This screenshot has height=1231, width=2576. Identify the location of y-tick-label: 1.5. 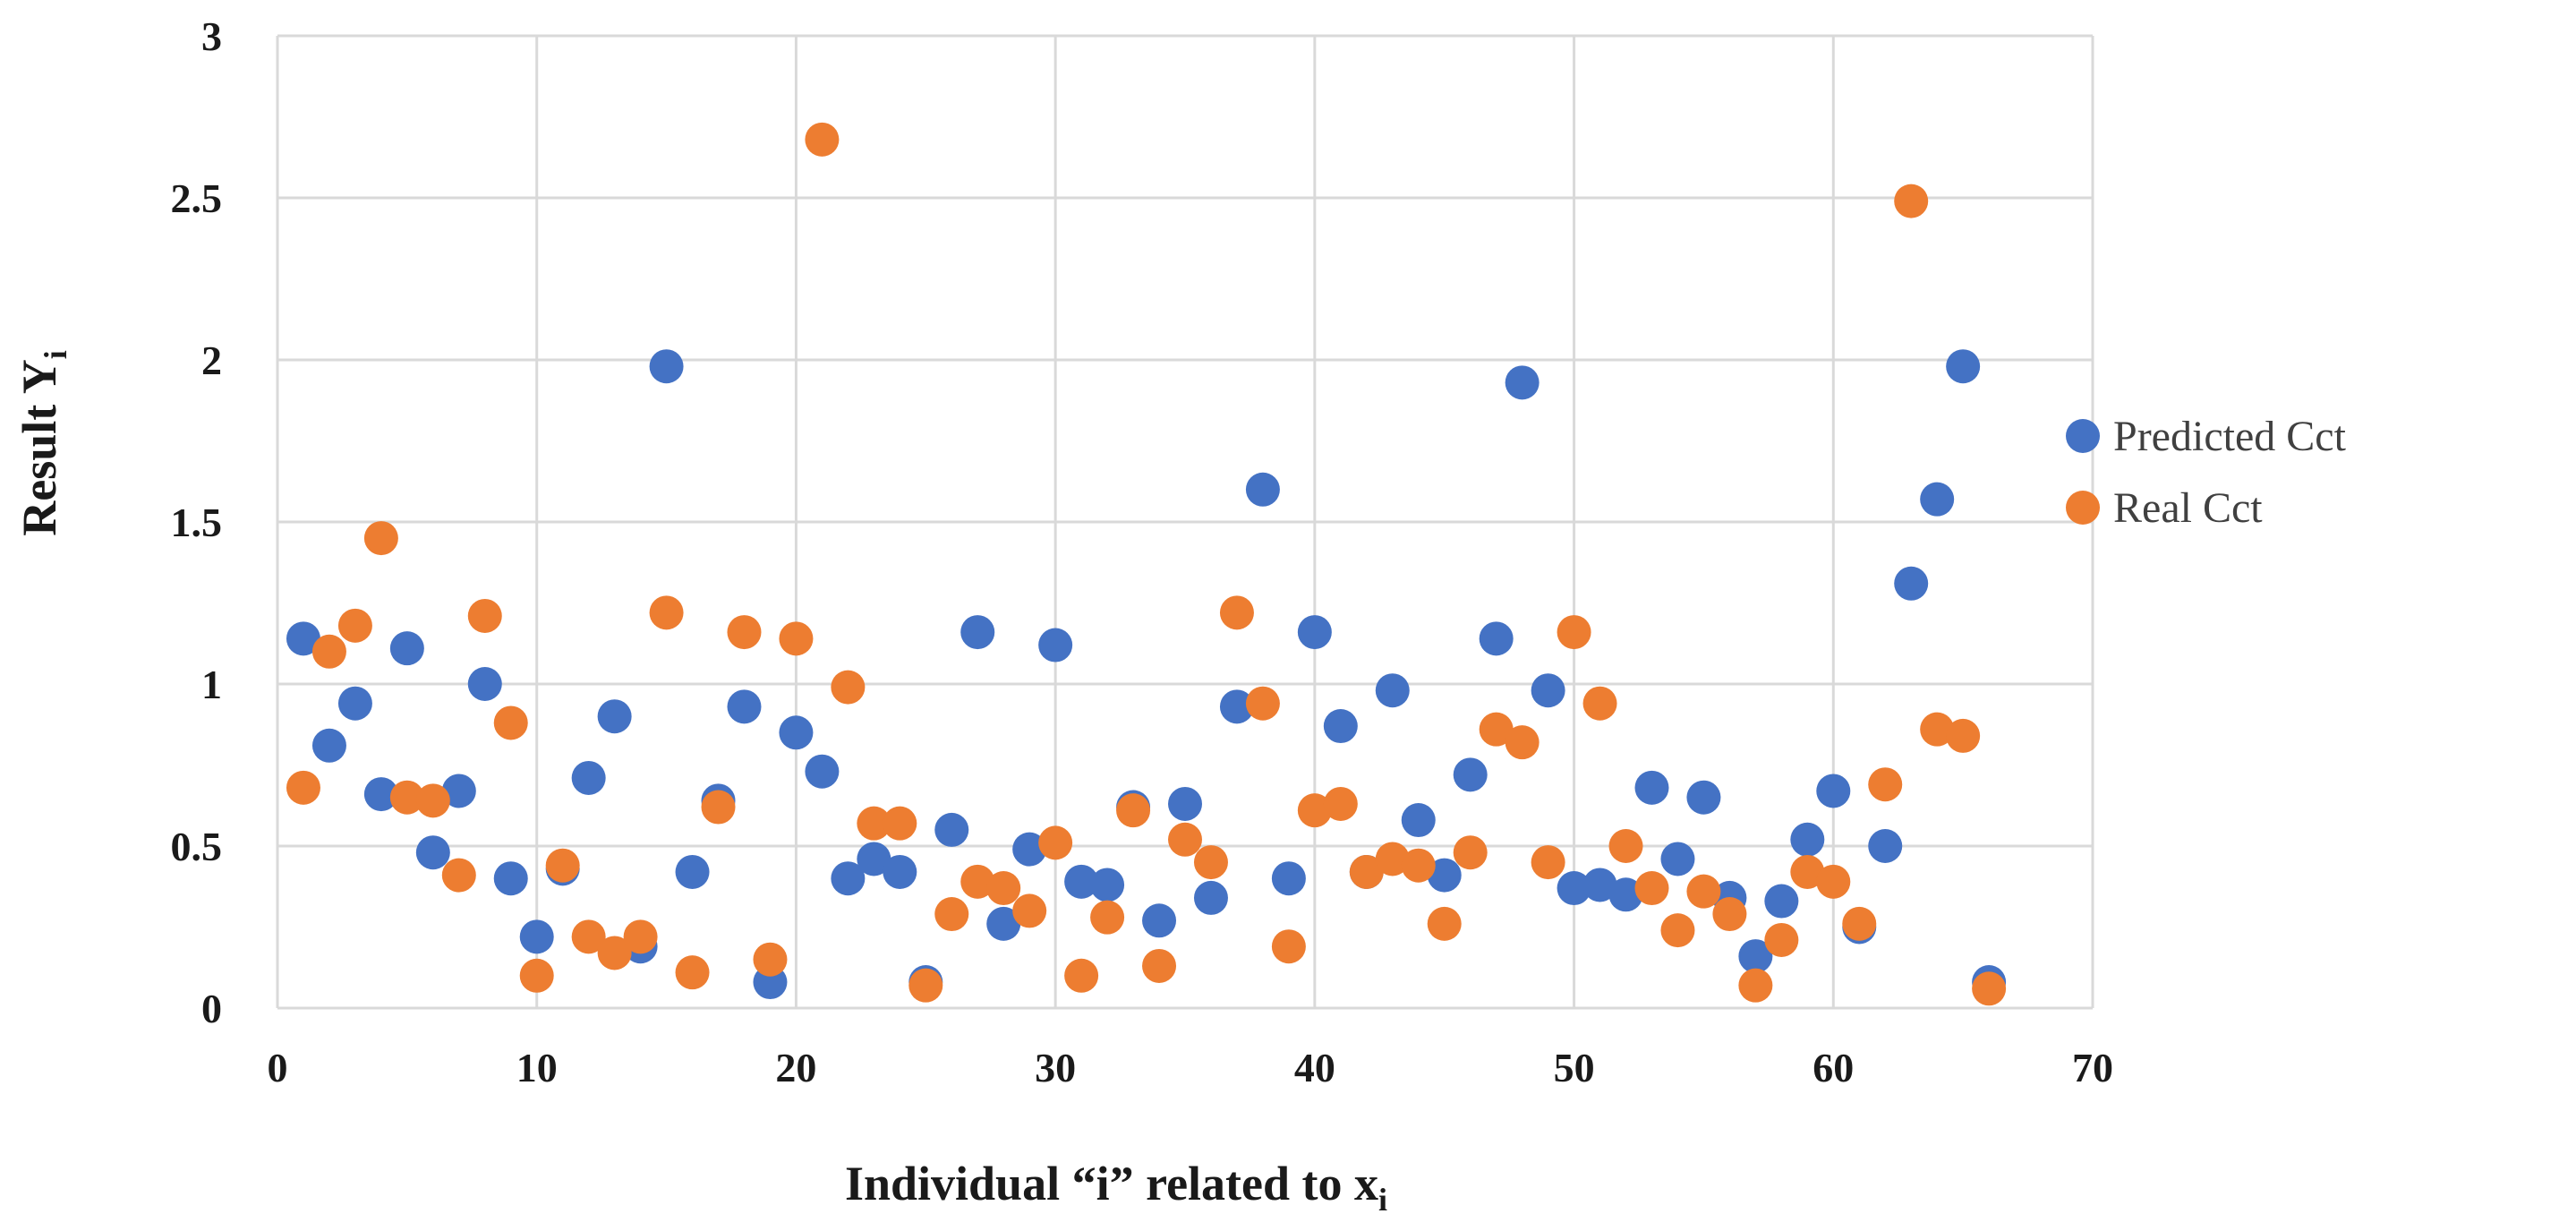
(197, 522).